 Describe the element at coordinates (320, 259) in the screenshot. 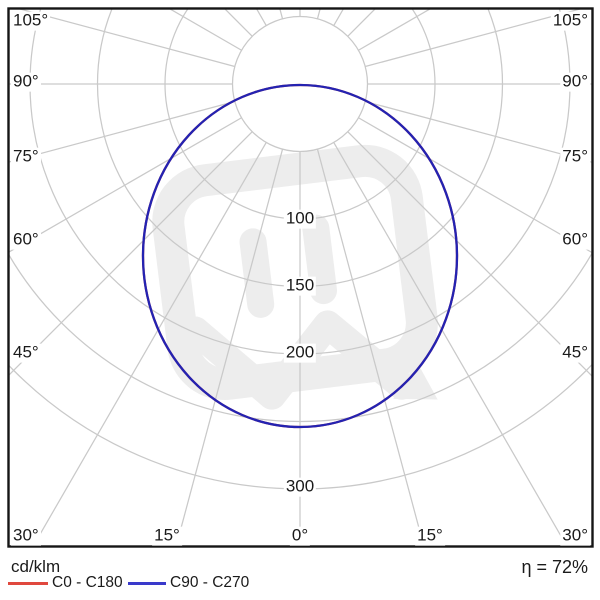

I see `plug-pin-right` at that location.